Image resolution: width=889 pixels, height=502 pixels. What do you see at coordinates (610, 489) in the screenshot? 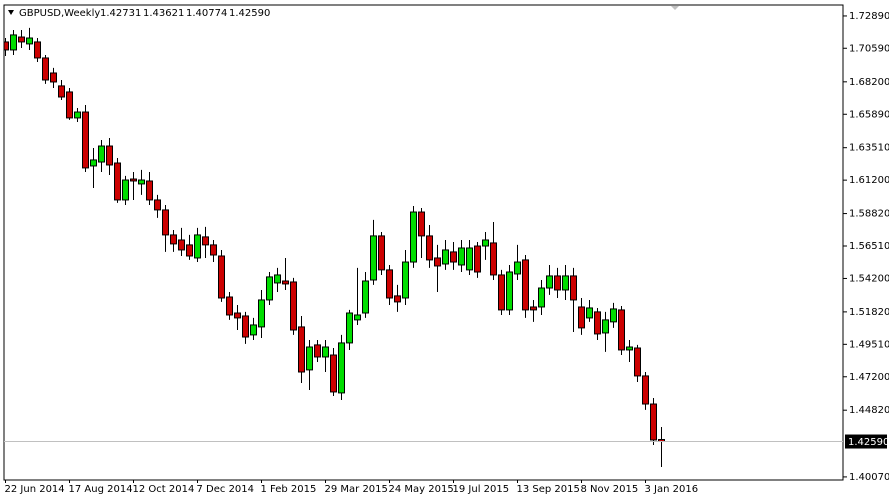
I see `x-tick-label: 8 Nov 2015` at bounding box center [610, 489].